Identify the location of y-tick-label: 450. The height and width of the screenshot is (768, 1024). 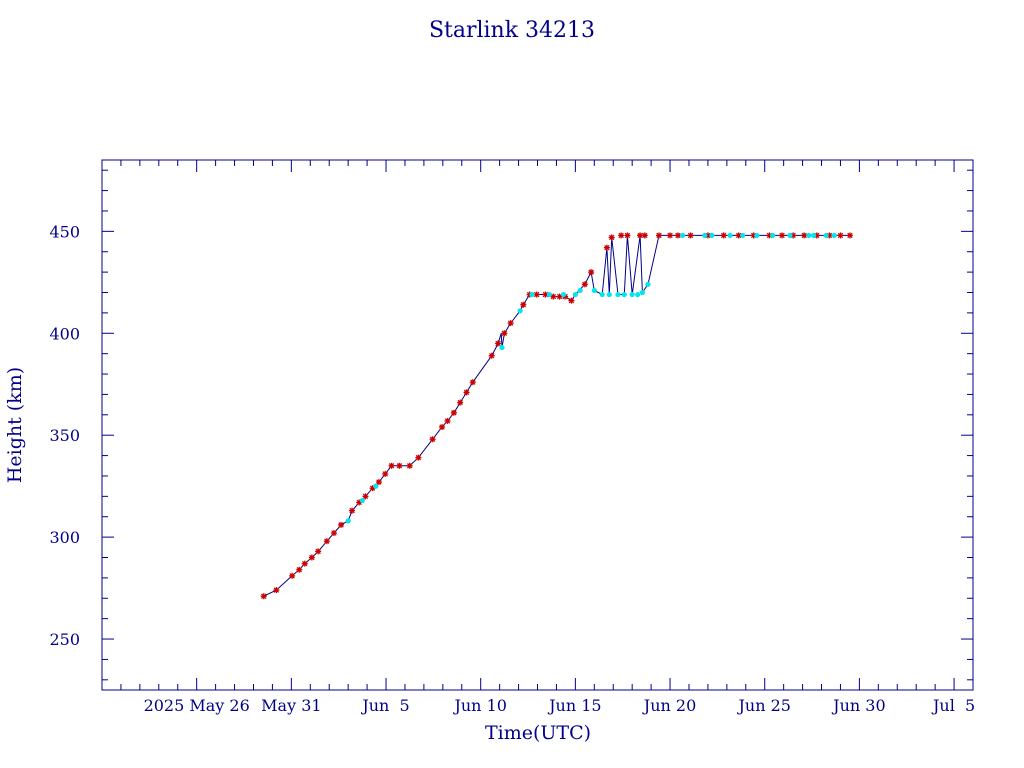
(64, 231).